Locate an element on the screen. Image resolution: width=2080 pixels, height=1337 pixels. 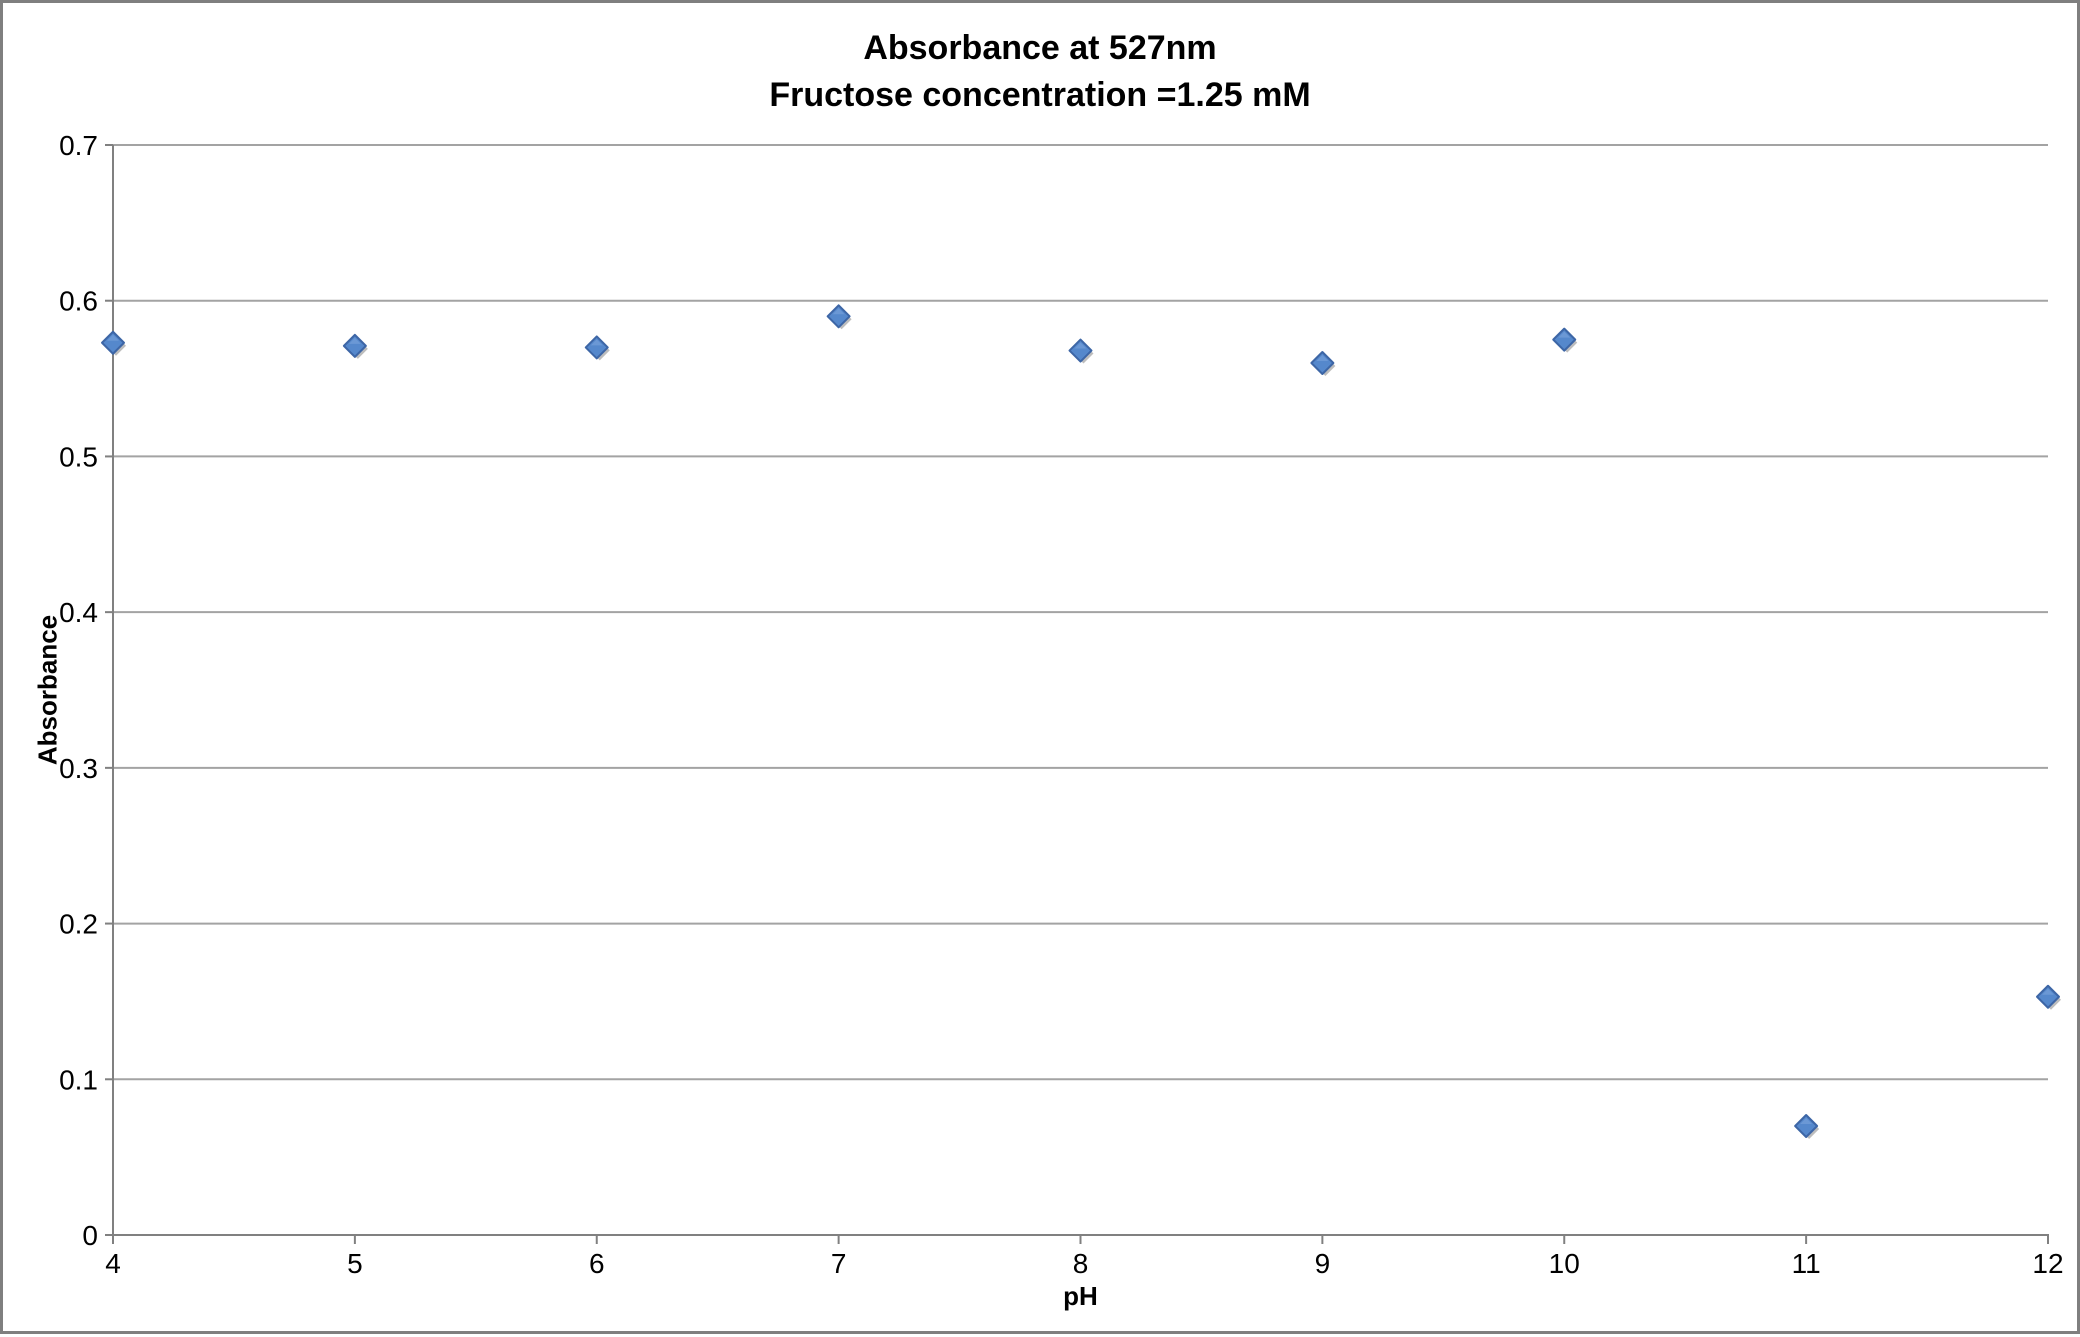
y-axis-title: Absorbance is located at coordinates (47, 690).